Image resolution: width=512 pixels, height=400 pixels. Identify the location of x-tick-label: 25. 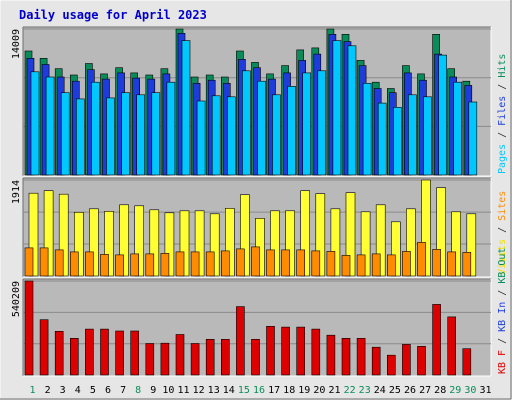
(395, 390).